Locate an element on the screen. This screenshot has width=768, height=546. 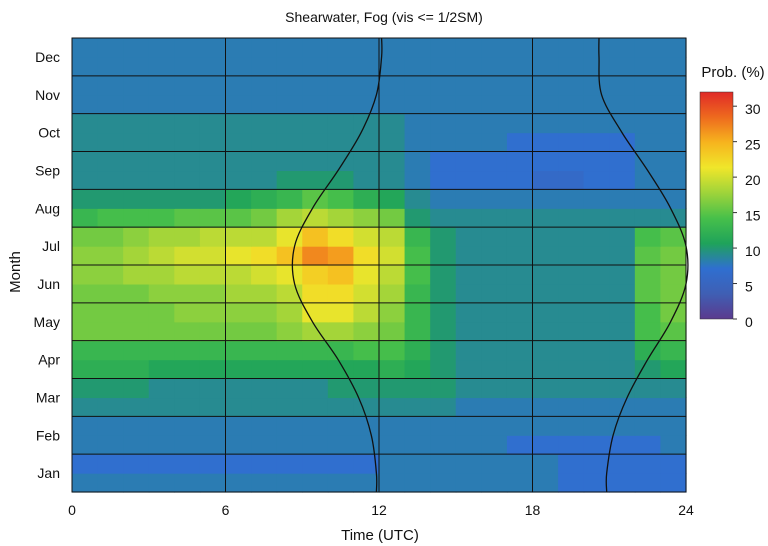
hour-tick-label: 12 is located at coordinates (379, 510).